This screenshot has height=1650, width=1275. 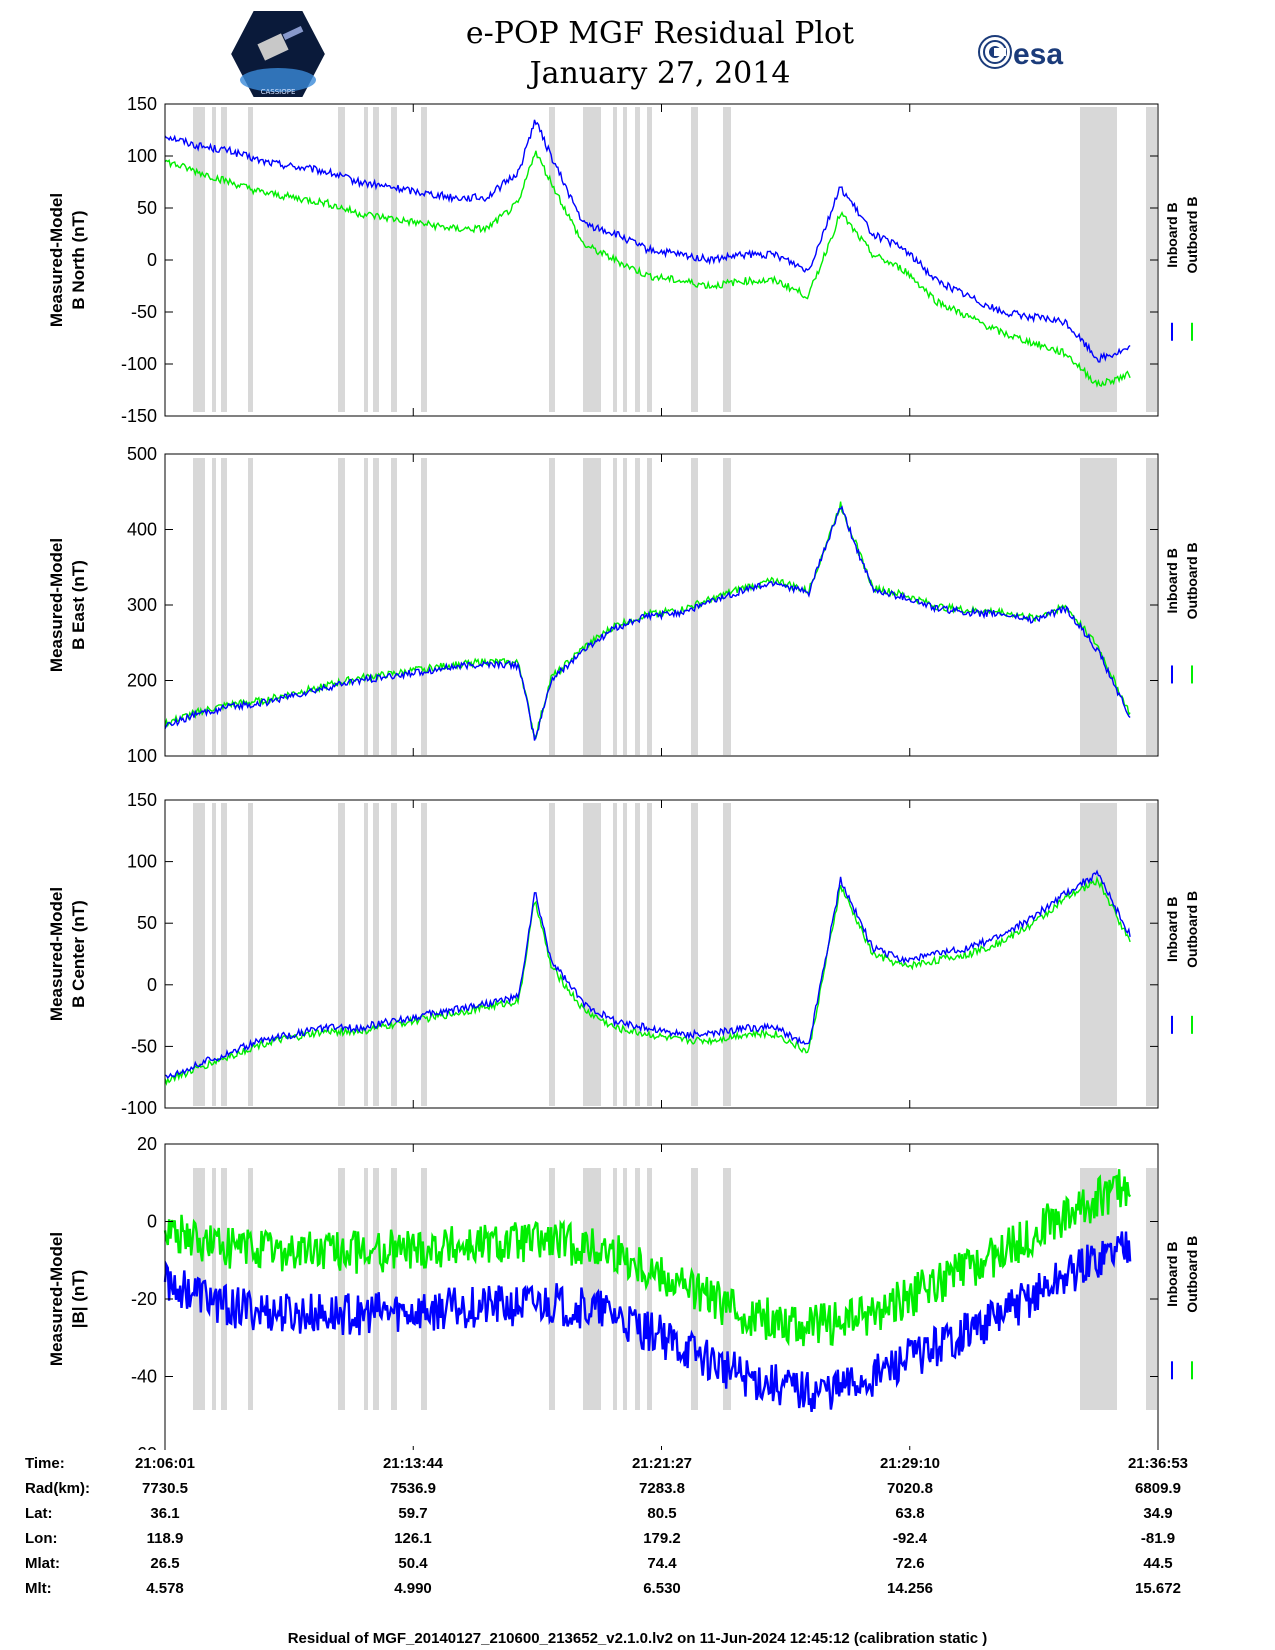 I want to click on info-cell: 34.9, so click(x=1158, y=1513).